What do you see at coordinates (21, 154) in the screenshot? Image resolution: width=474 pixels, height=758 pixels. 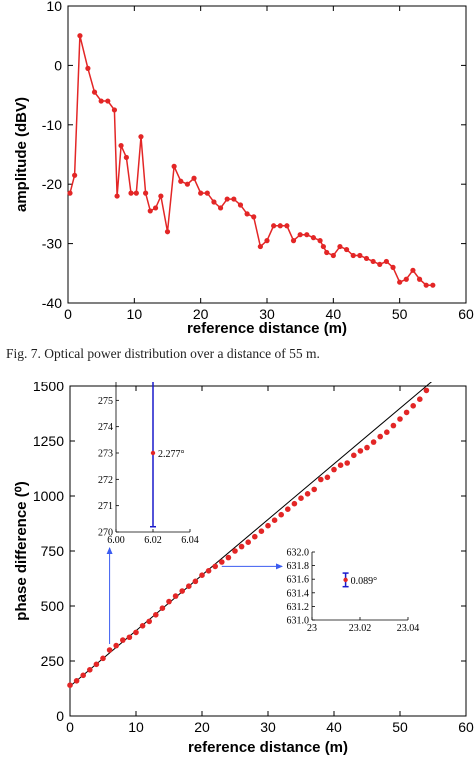 I see `amplitude-y-axis-label: amplitude (dBV)` at bounding box center [21, 154].